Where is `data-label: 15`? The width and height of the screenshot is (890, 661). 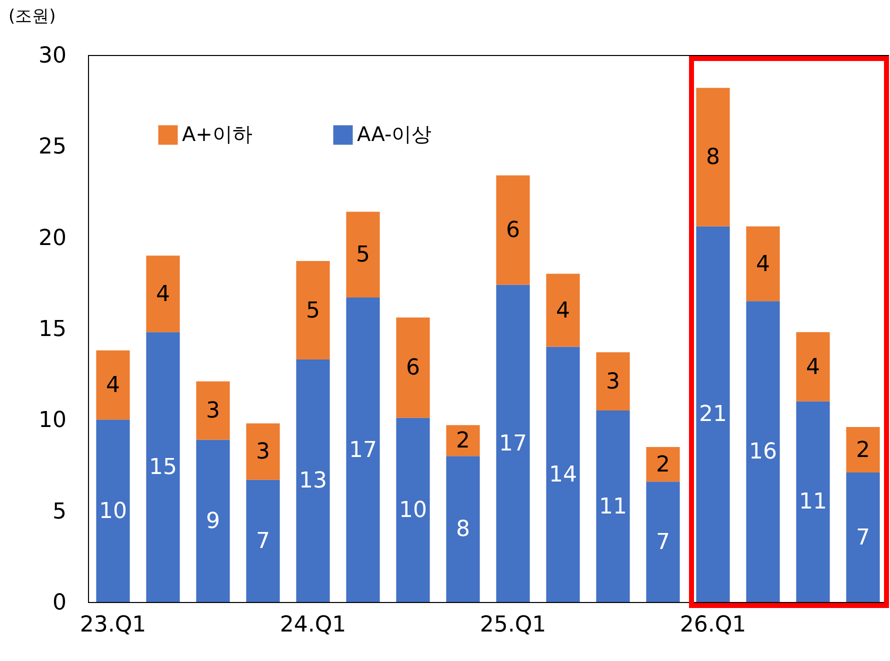
data-label: 15 is located at coordinates (163, 467).